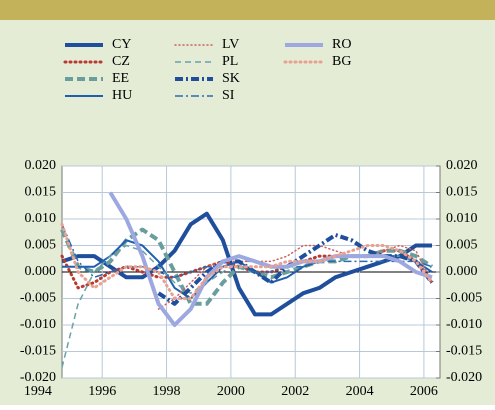 The width and height of the screenshot is (495, 410). What do you see at coordinates (424, 391) in the screenshot?
I see `x-tick-label: 2006` at bounding box center [424, 391].